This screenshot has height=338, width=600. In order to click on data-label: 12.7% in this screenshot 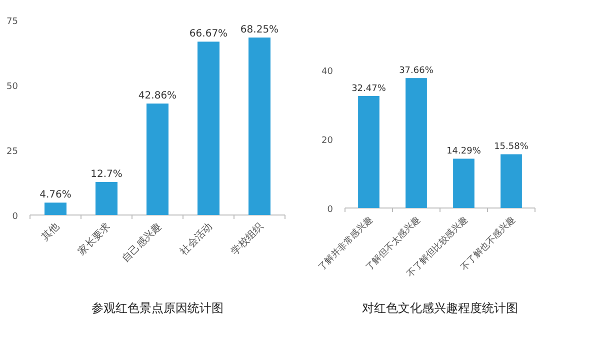, I will do `click(106, 174)`.